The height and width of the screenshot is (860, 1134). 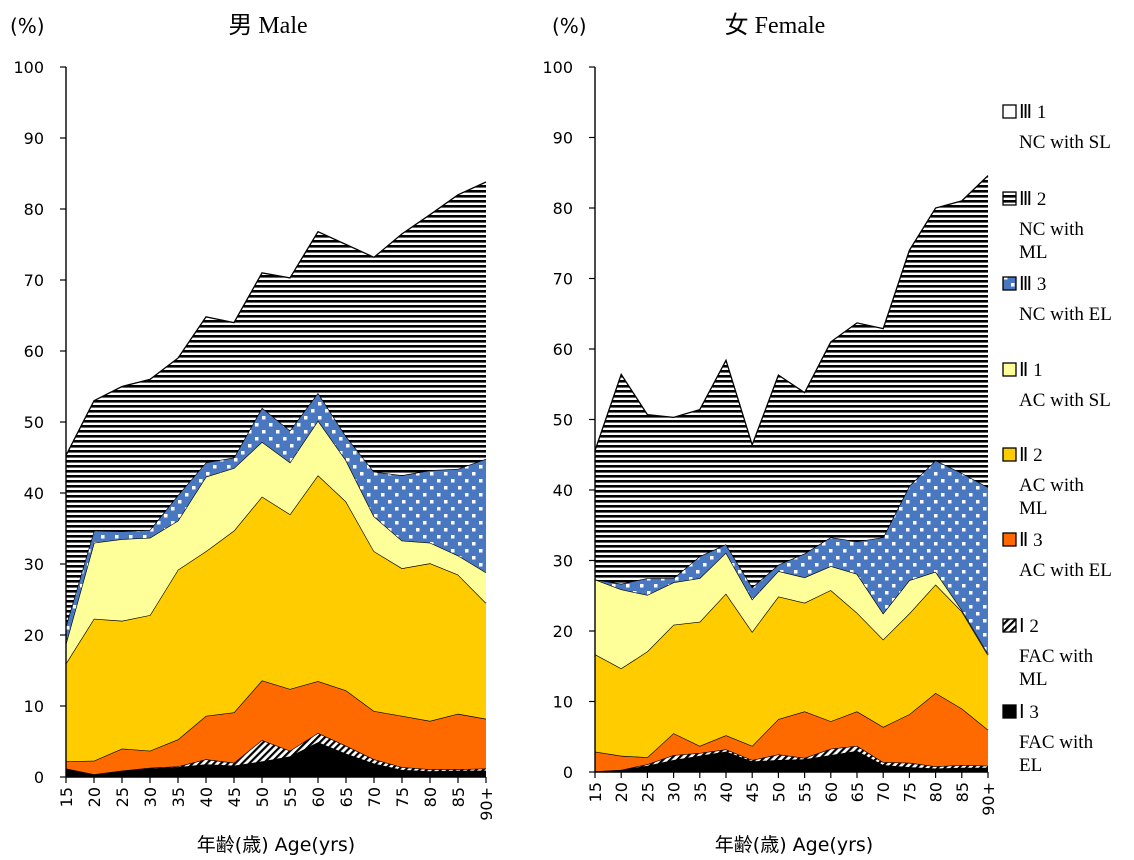 What do you see at coordinates (1031, 540) in the screenshot?
I see `legend-symbol: Ⅱ 3` at bounding box center [1031, 540].